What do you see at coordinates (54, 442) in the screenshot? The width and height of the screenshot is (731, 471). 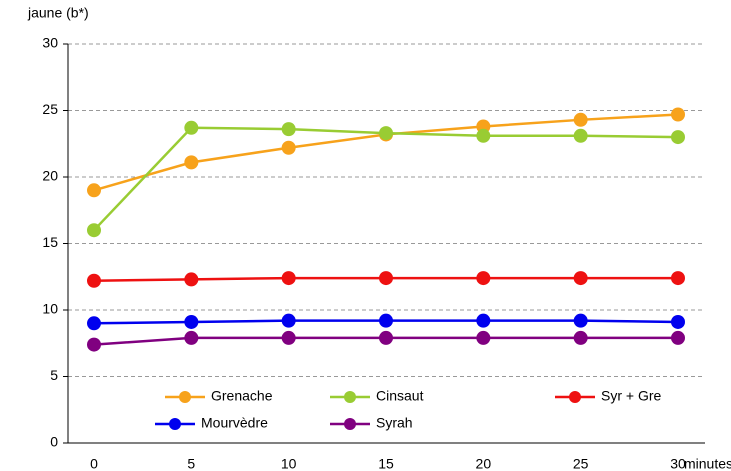 I see `y-tick-label: 0` at bounding box center [54, 442].